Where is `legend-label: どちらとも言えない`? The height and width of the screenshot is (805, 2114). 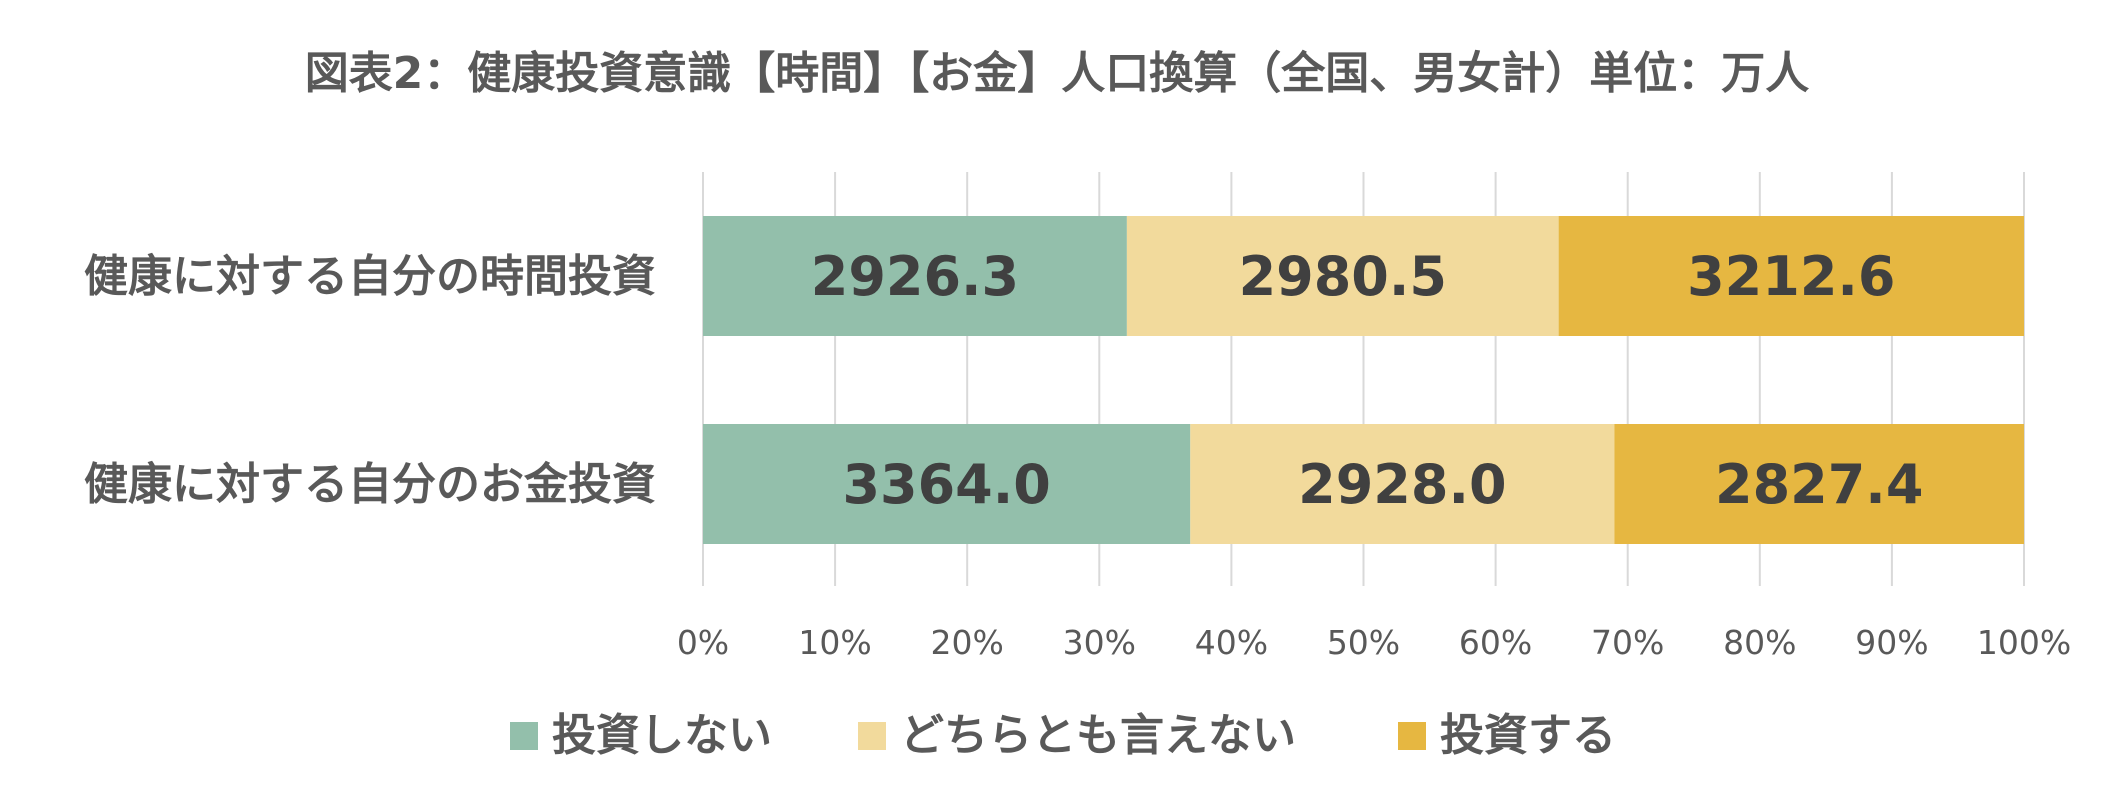
legend-label: どちらとも言えない is located at coordinates (1098, 735).